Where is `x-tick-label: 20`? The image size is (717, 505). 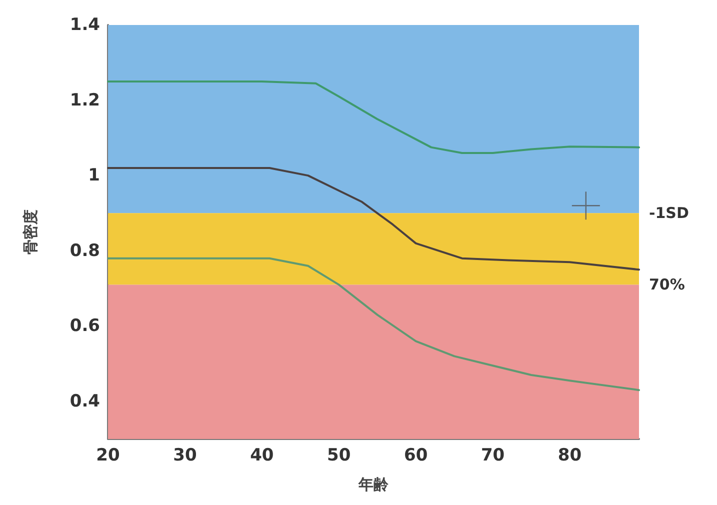 x-tick-label: 20 is located at coordinates (108, 456).